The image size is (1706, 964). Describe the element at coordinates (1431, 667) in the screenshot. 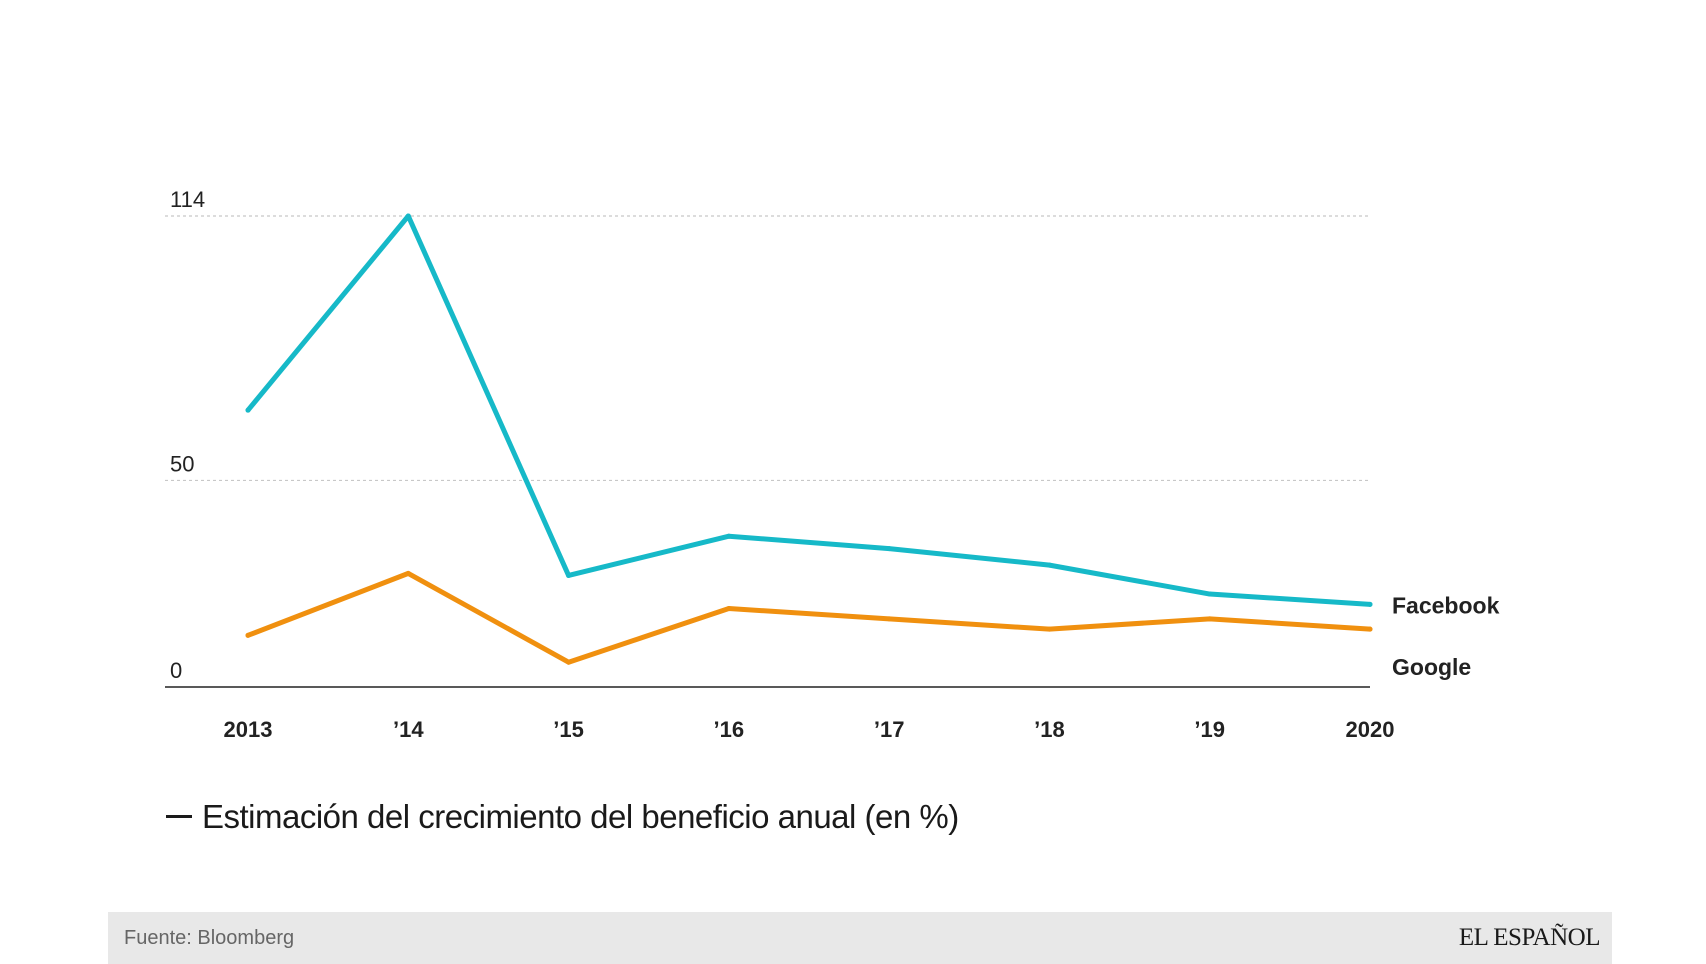

I see `series-label-google: Google` at that location.